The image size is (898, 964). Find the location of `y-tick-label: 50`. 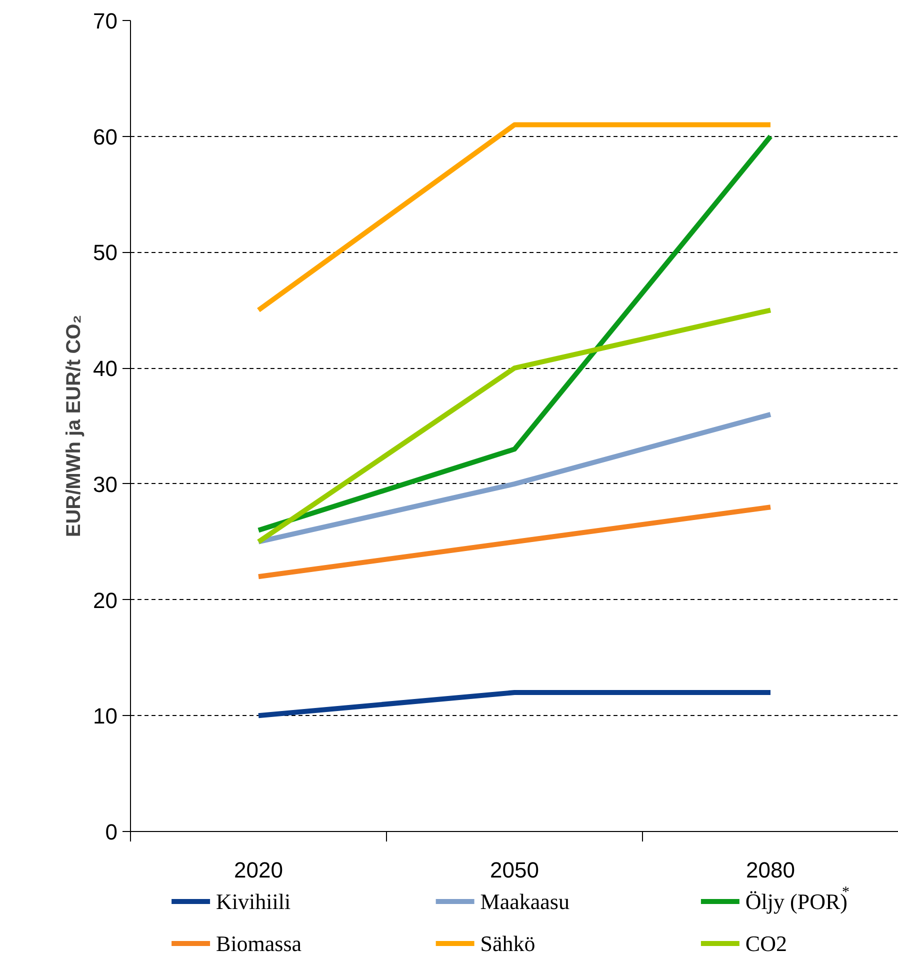

y-tick-label: 50 is located at coordinates (105, 253).